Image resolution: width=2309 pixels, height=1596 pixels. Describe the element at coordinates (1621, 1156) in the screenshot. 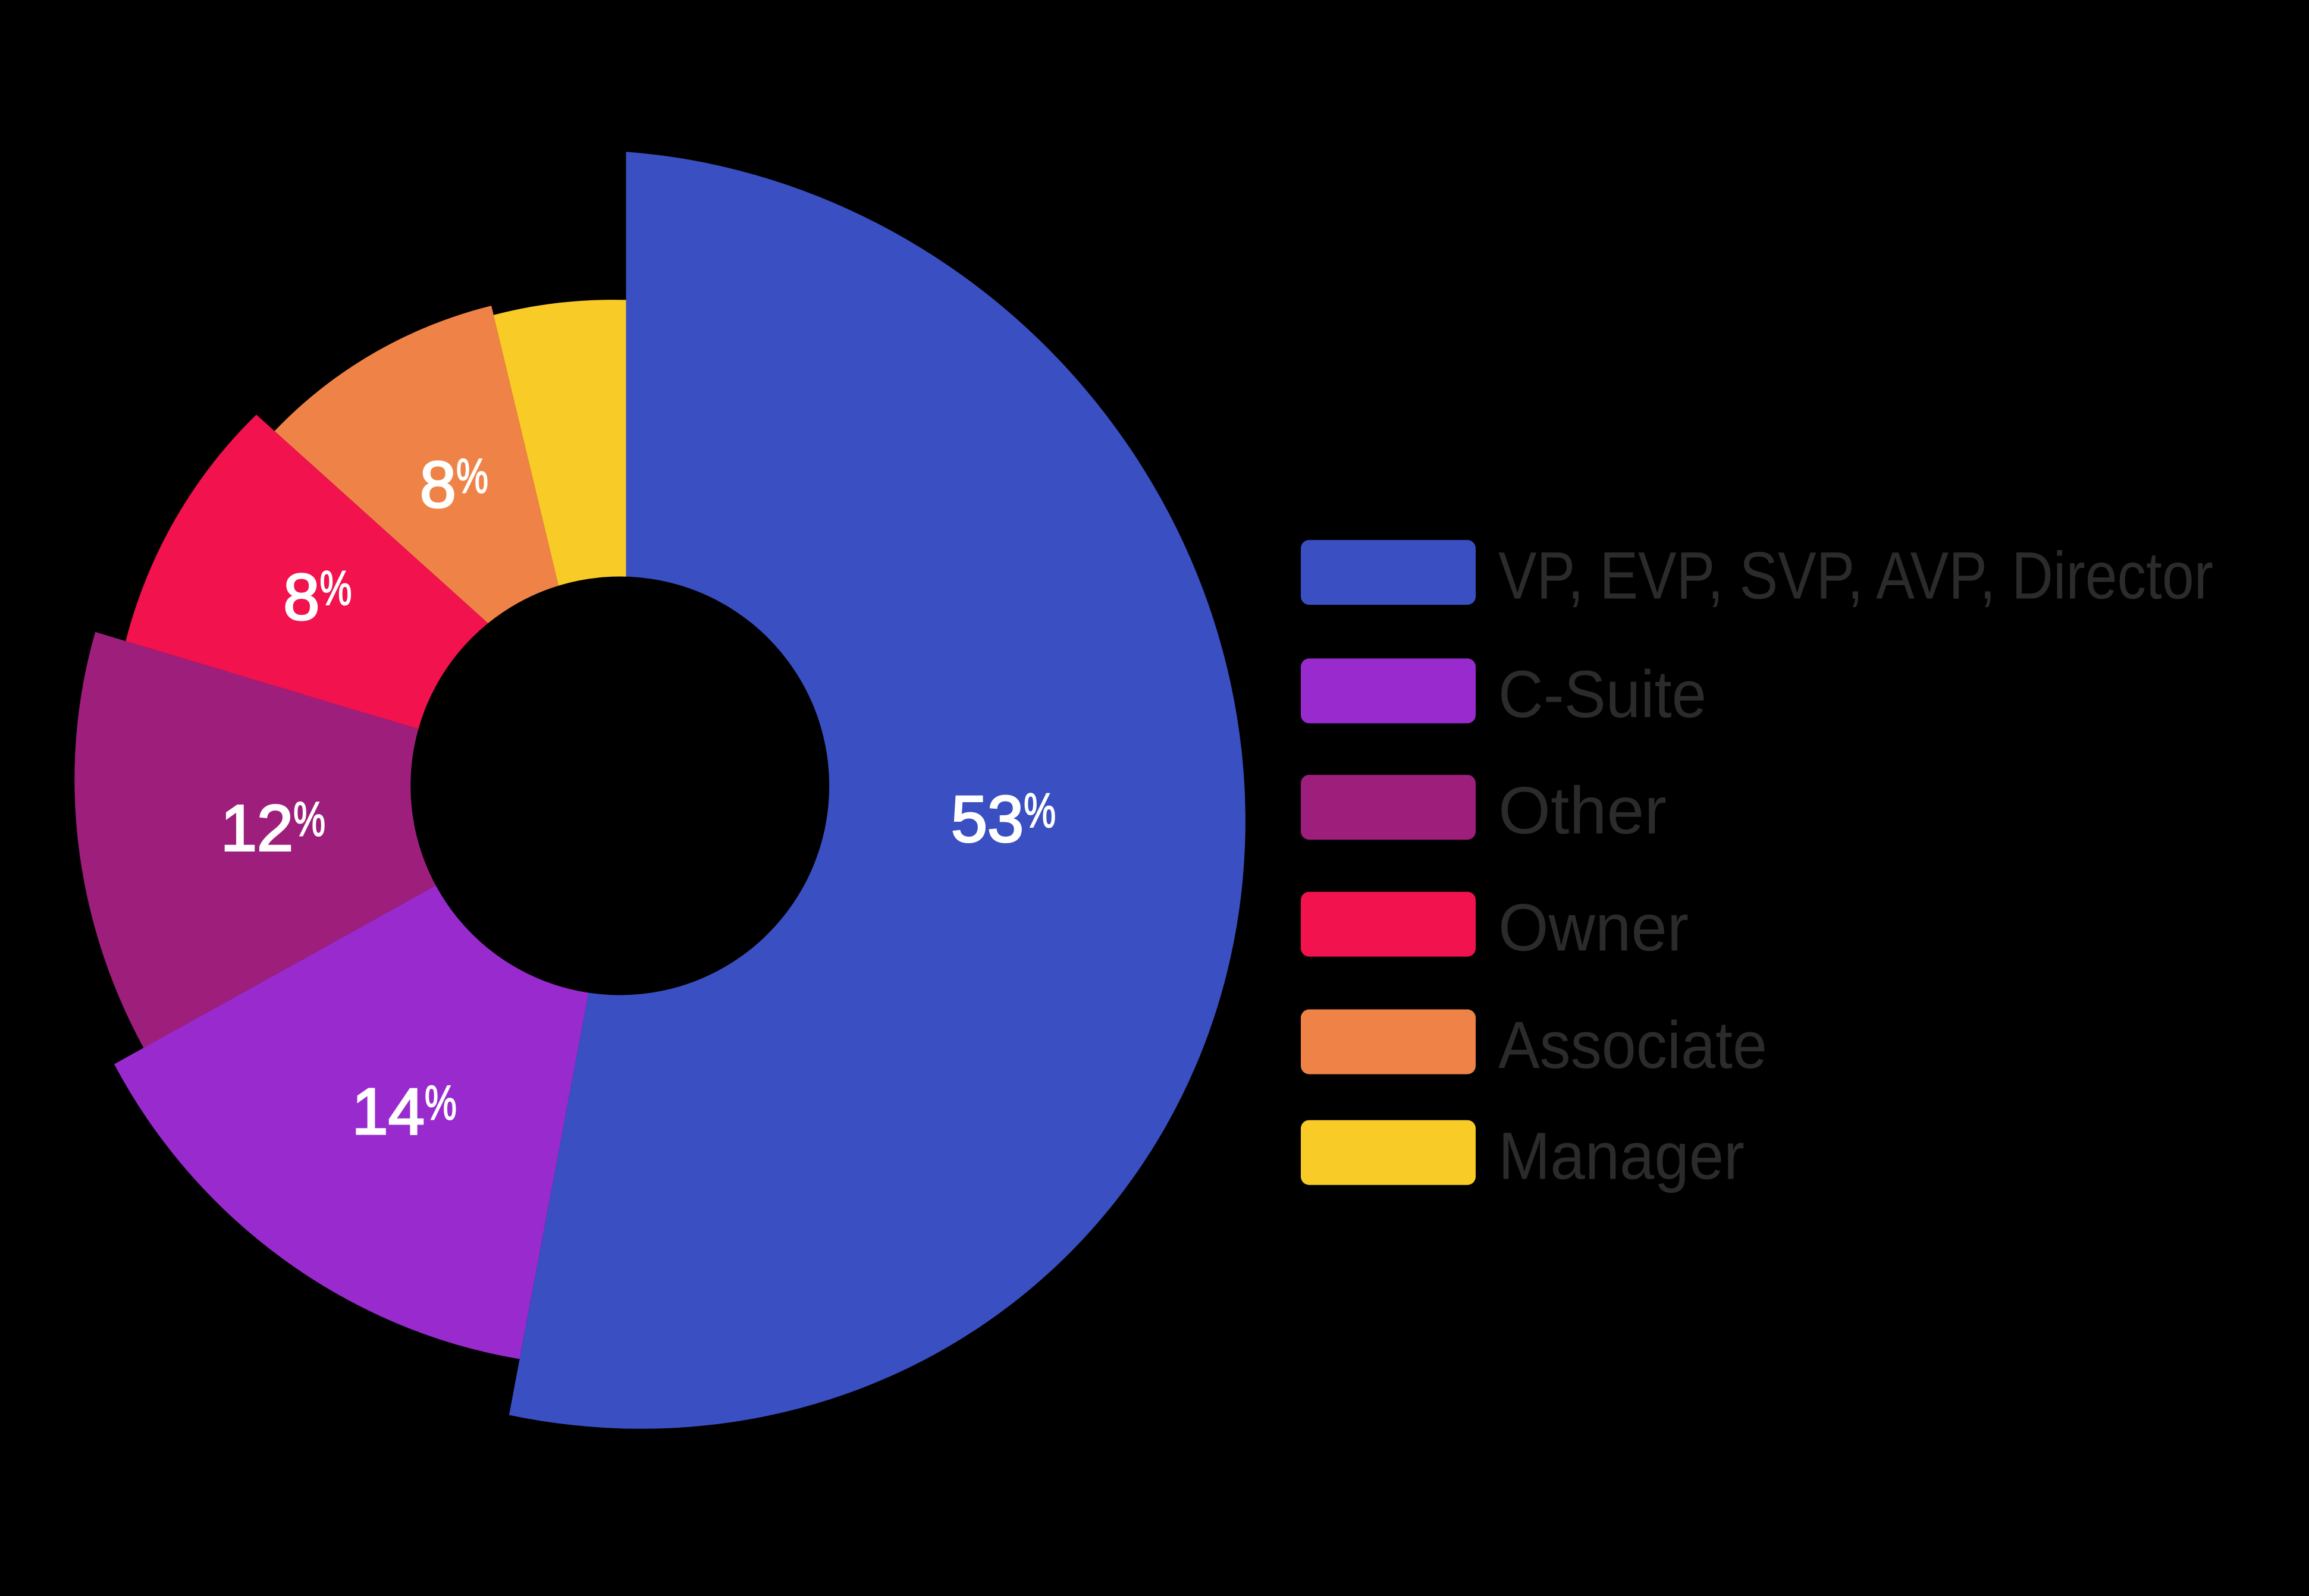

I see `svg-text: Manager` at that location.